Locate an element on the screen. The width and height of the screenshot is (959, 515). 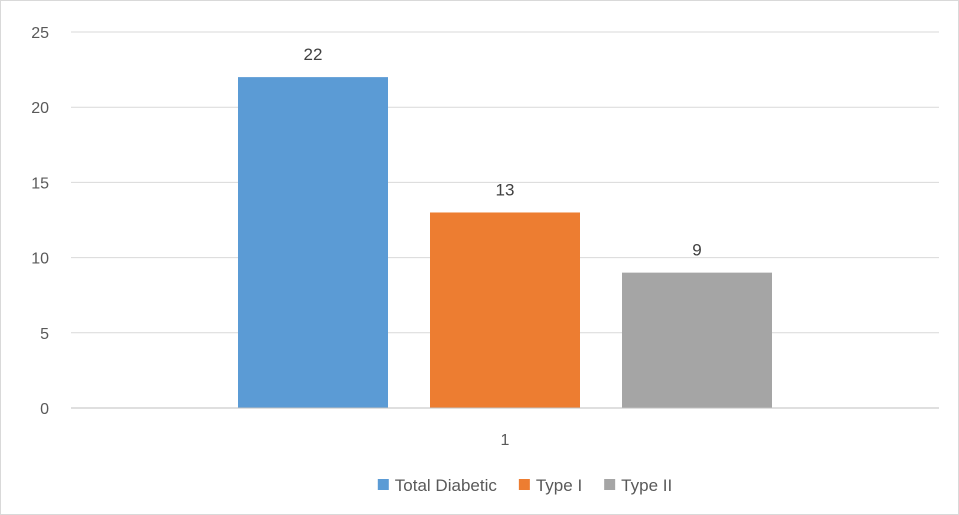
y-tick-label: 15 is located at coordinates (40, 183).